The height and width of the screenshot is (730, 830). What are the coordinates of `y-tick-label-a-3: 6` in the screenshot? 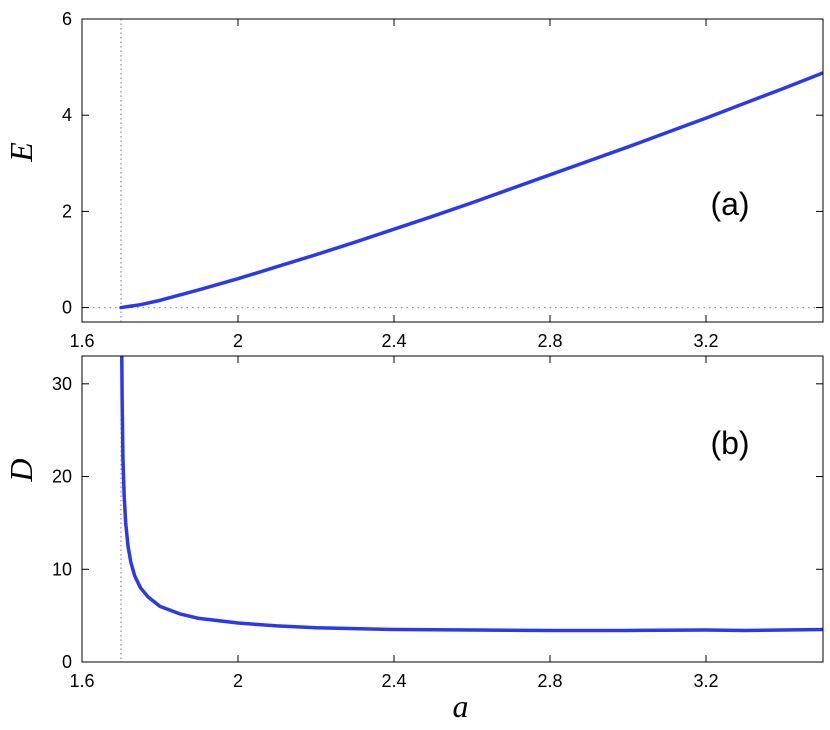 It's located at (67, 19).